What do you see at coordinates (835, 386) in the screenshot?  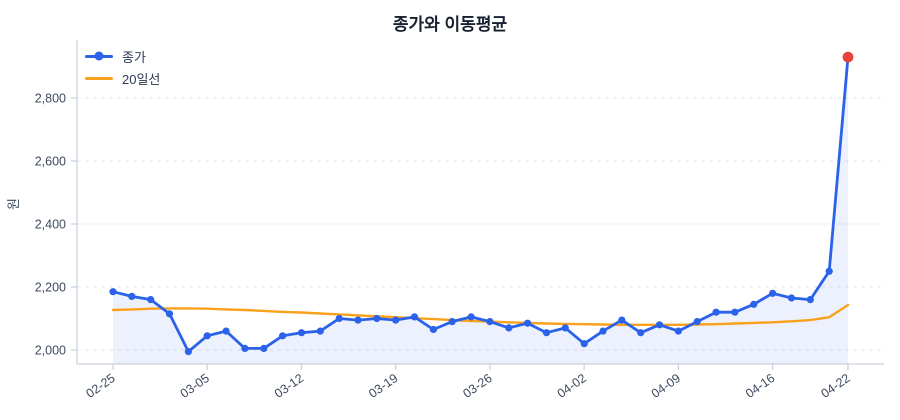 I see `x-tick-label: 04-22` at bounding box center [835, 386].